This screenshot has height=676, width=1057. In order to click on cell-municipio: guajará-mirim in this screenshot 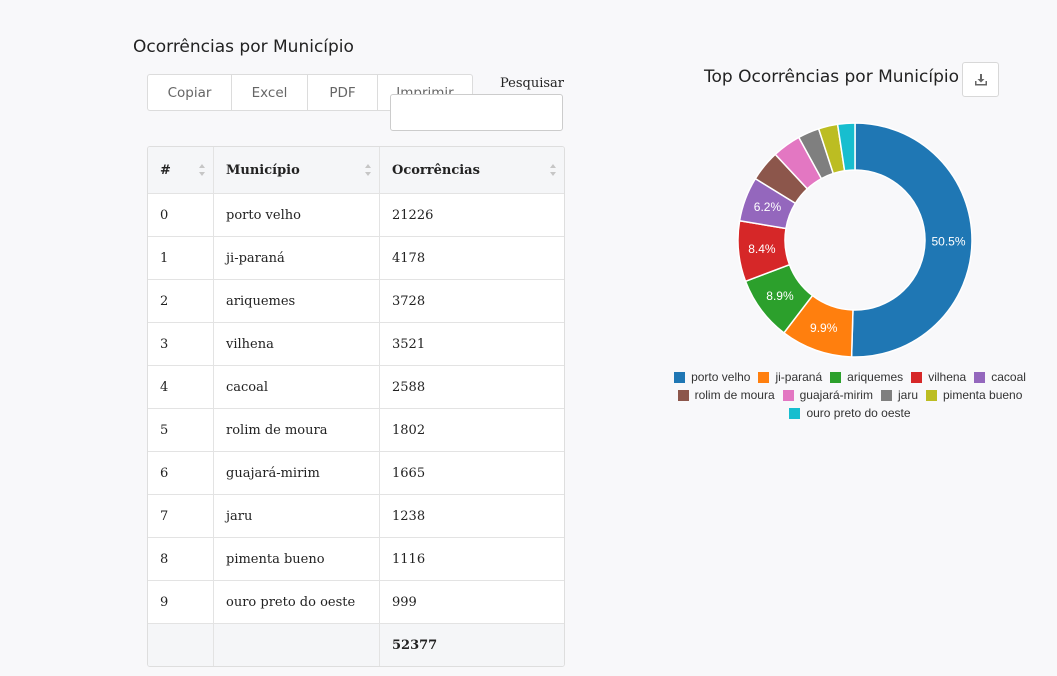, I will do `click(296, 473)`.